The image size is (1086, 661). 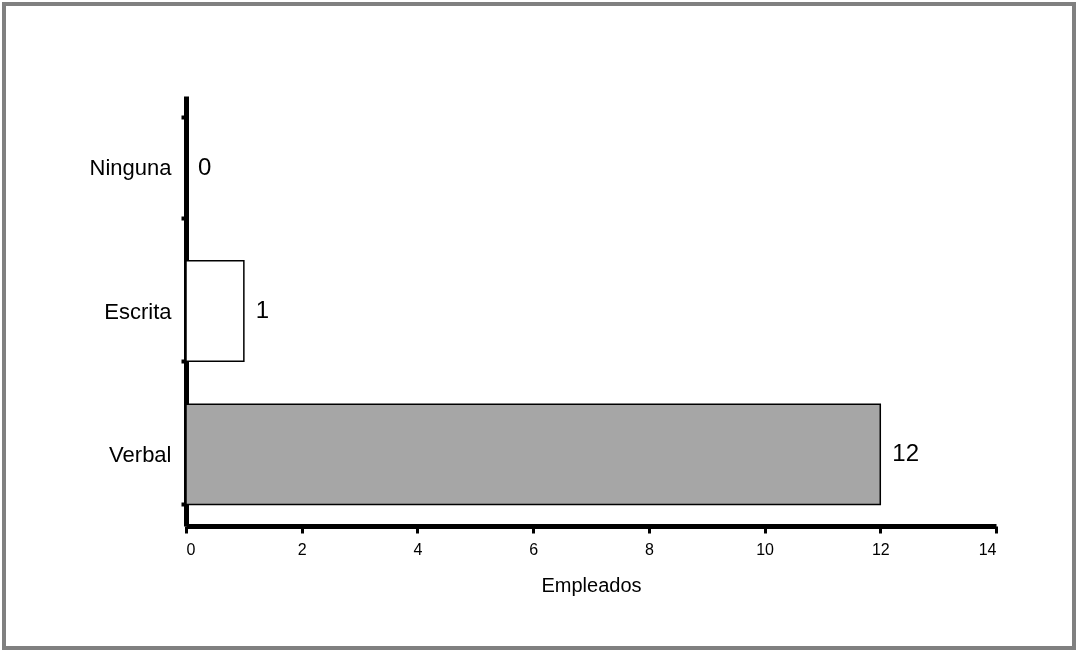 I want to click on y-tick-label: Ninguna, so click(x=131, y=168).